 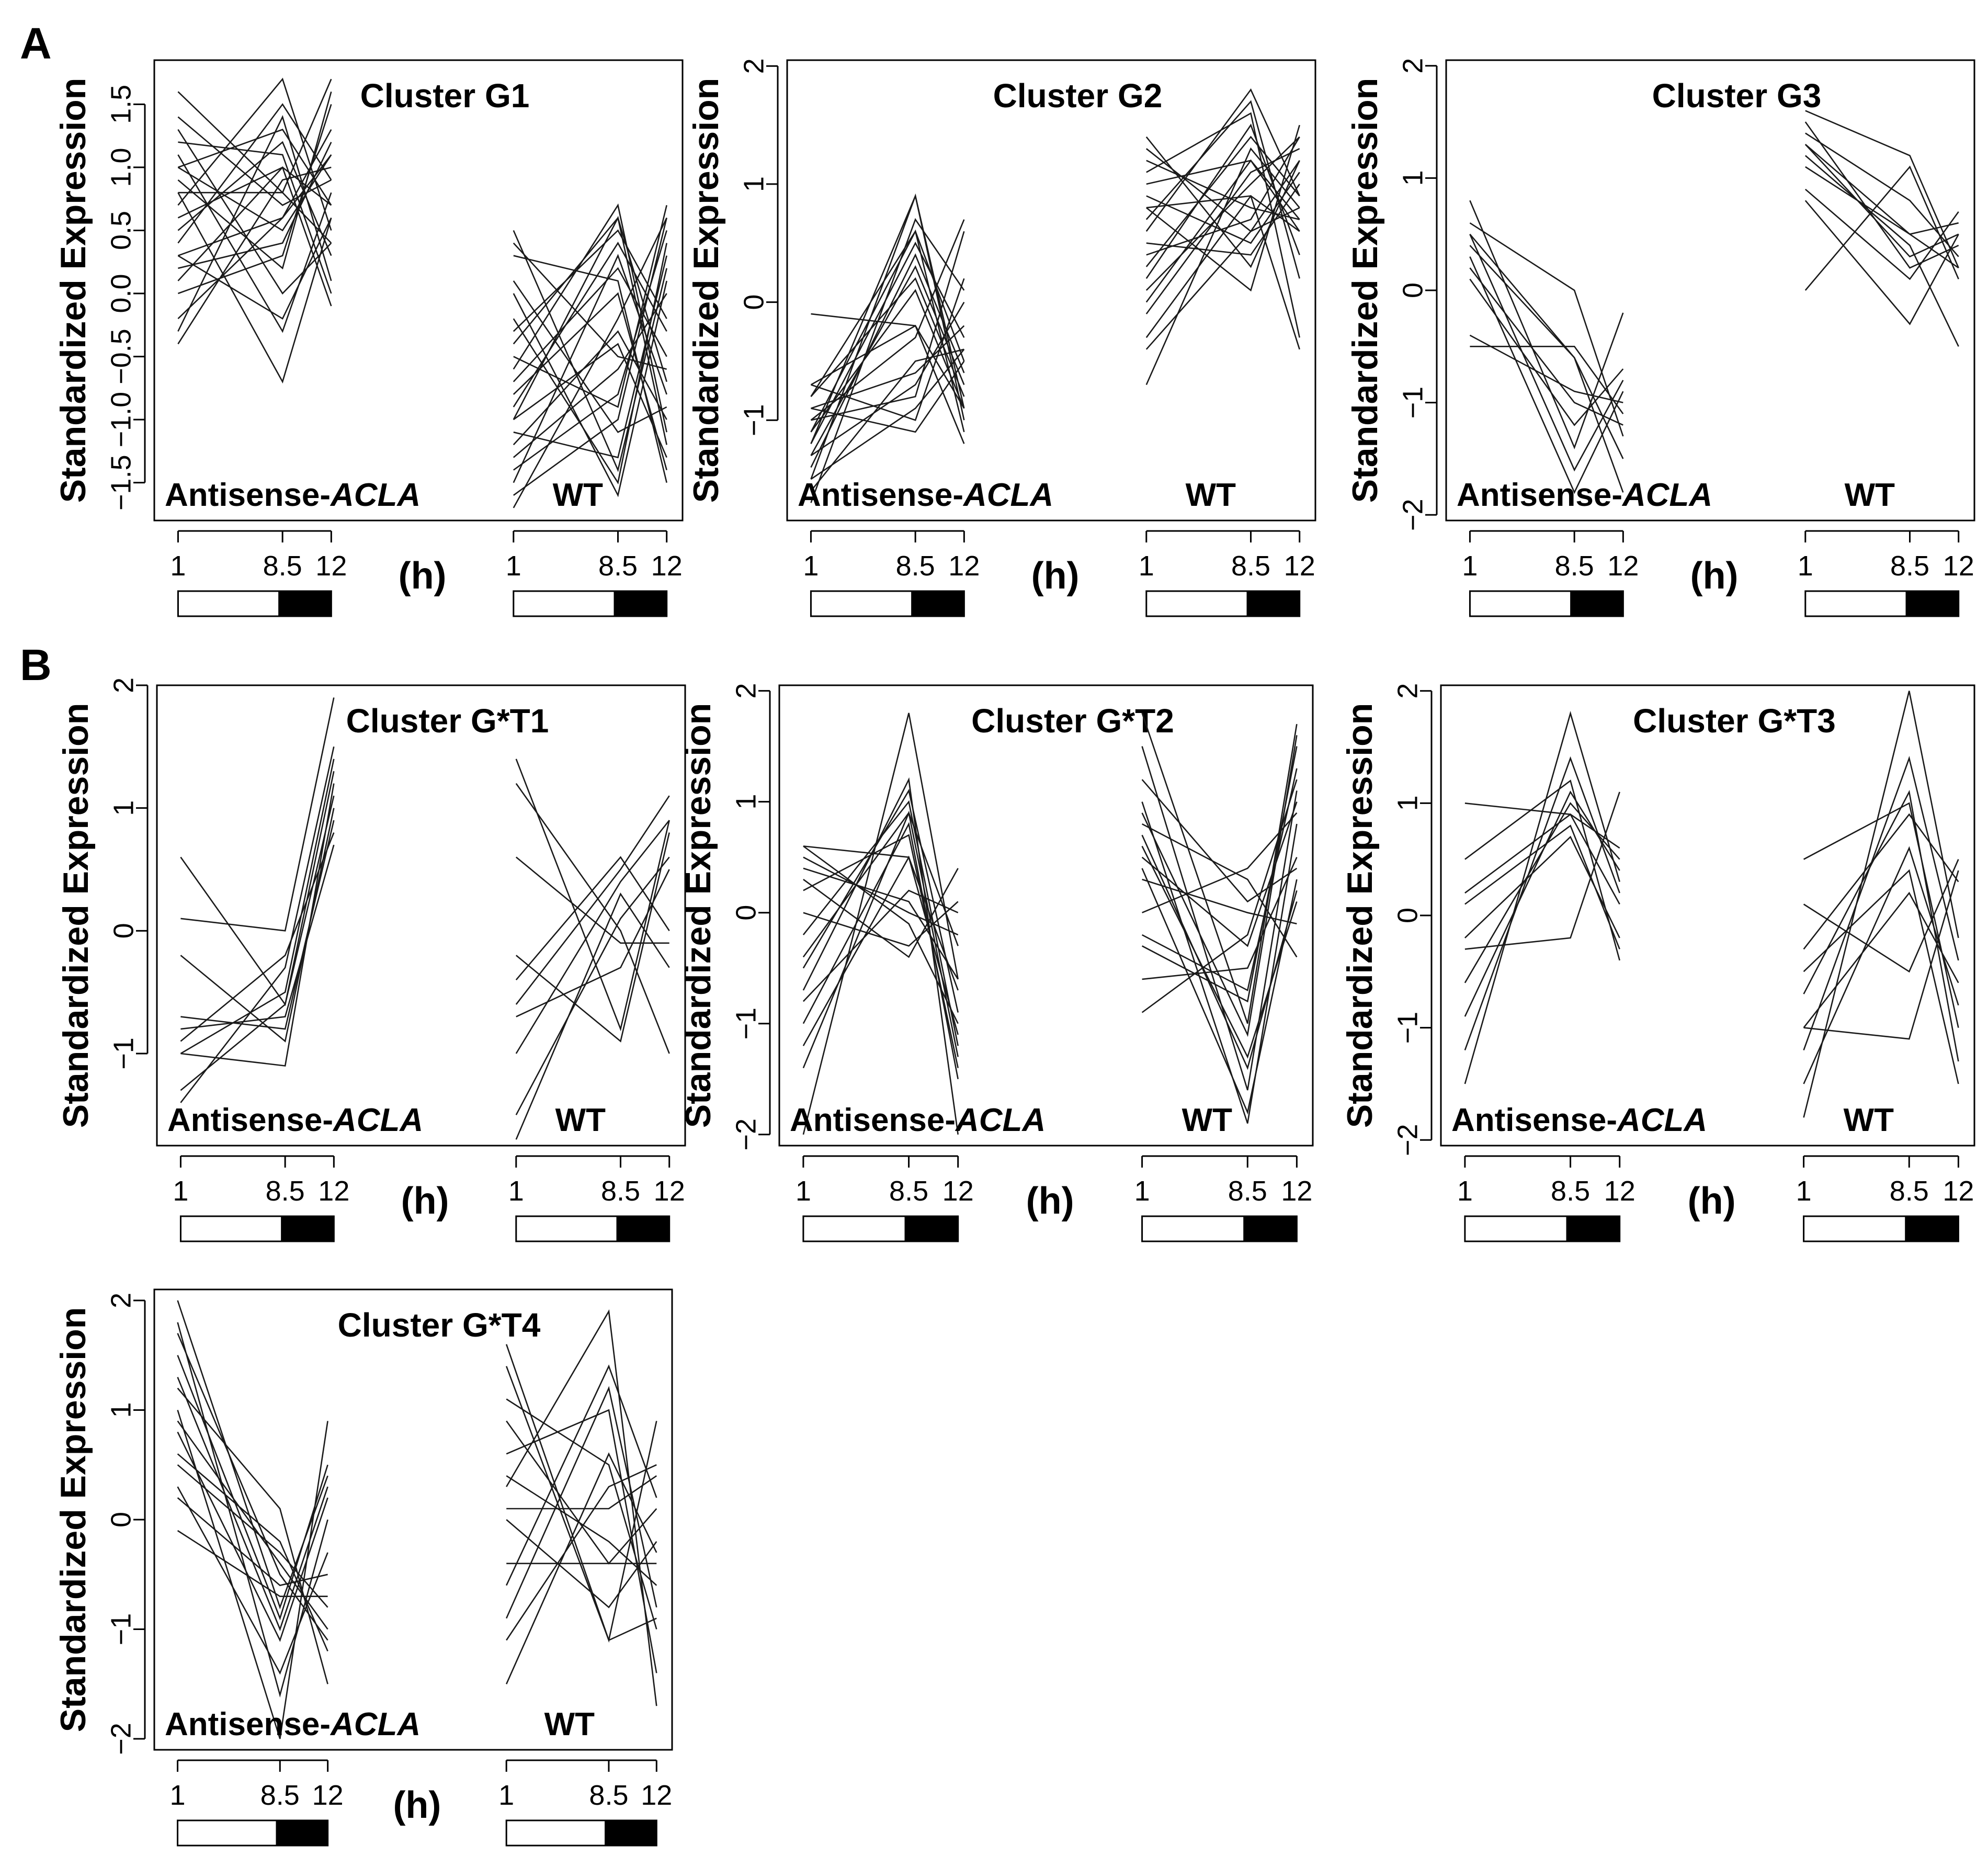 What do you see at coordinates (580, 1120) in the screenshot?
I see `group-label-wt: WT` at bounding box center [580, 1120].